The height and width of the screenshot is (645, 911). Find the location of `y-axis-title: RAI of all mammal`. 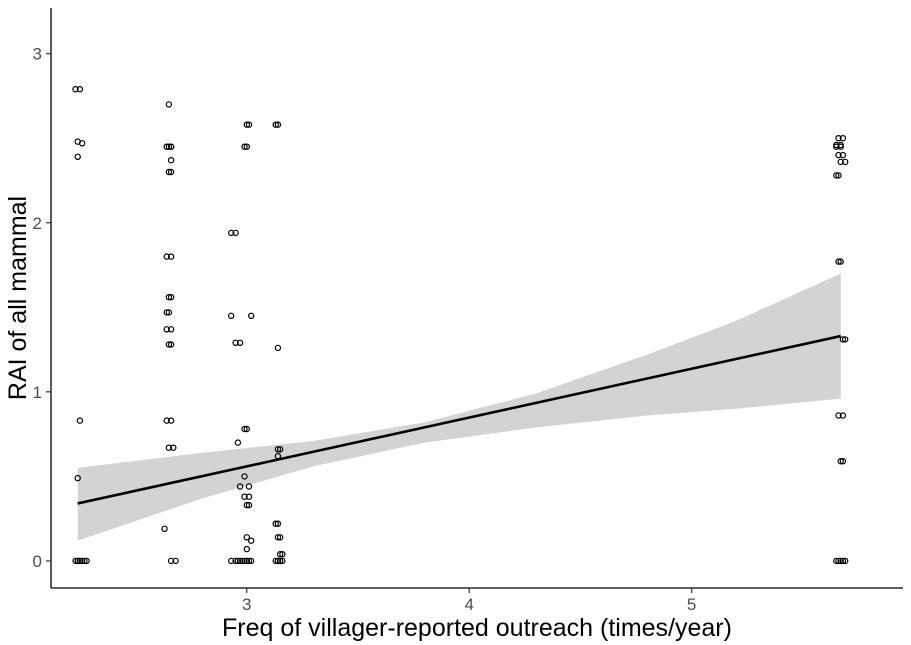

y-axis-title: RAI of all mammal is located at coordinates (18, 298).